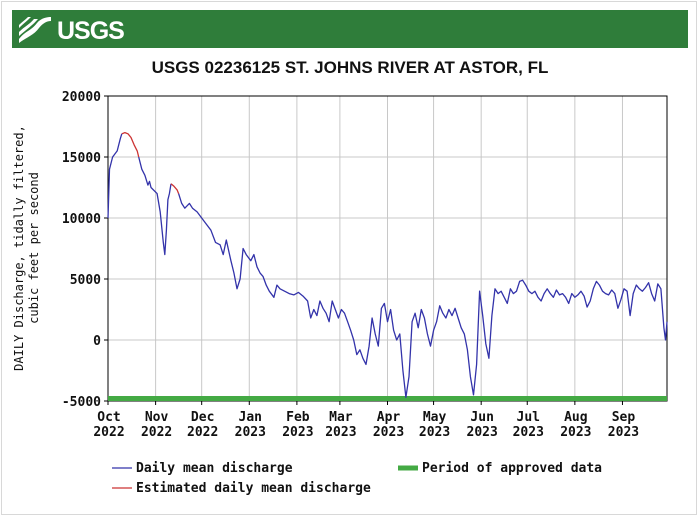  I want to click on y-tick-label: 10000, so click(81, 219).